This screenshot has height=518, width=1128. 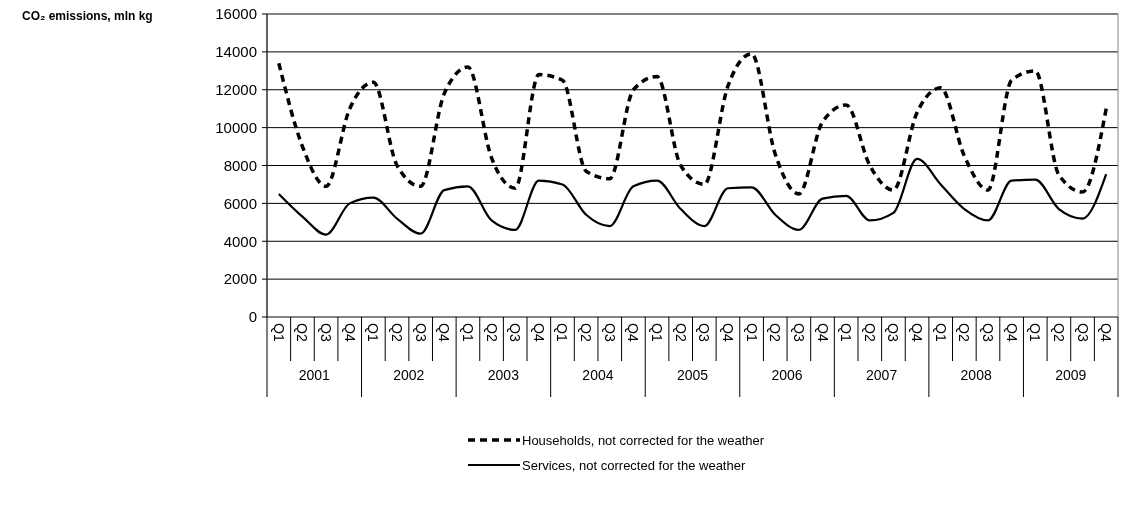 What do you see at coordinates (240, 165) in the screenshot?
I see `y-tick-label: 8000` at bounding box center [240, 165].